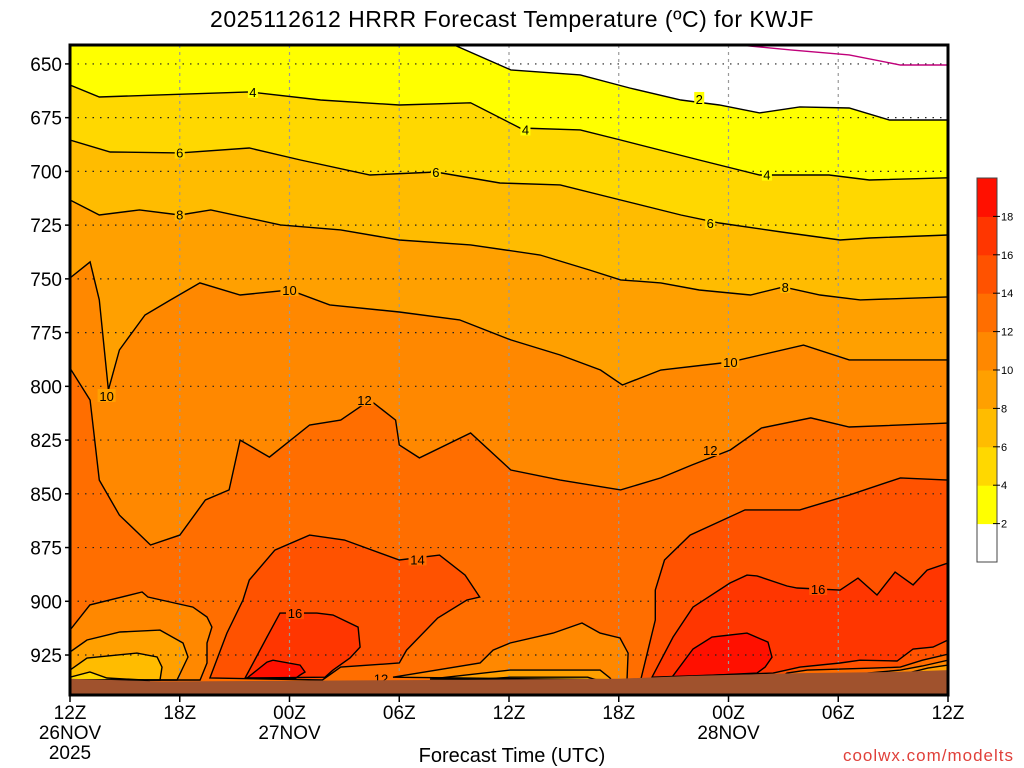 The height and width of the screenshot is (768, 1024). I want to click on colorbar-label: 2, so click(1004, 525).